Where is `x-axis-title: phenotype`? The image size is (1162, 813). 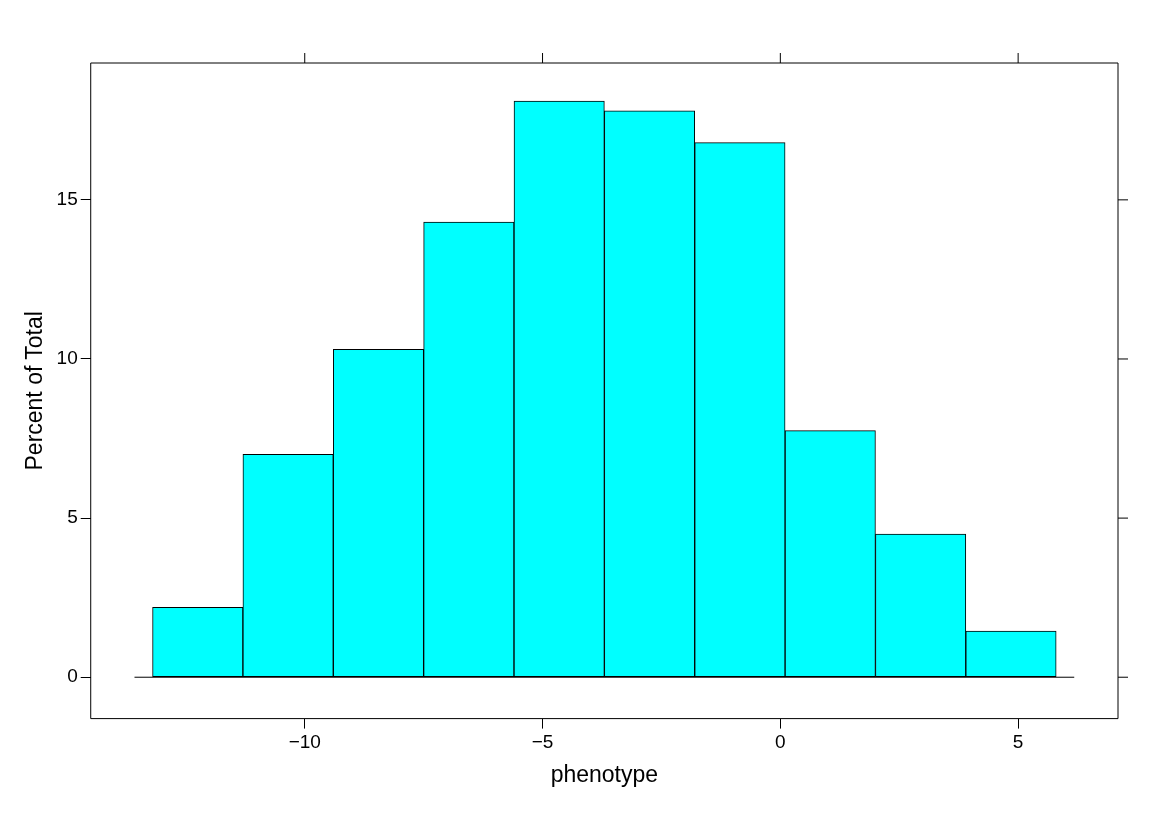
x-axis-title: phenotype is located at coordinates (604, 773).